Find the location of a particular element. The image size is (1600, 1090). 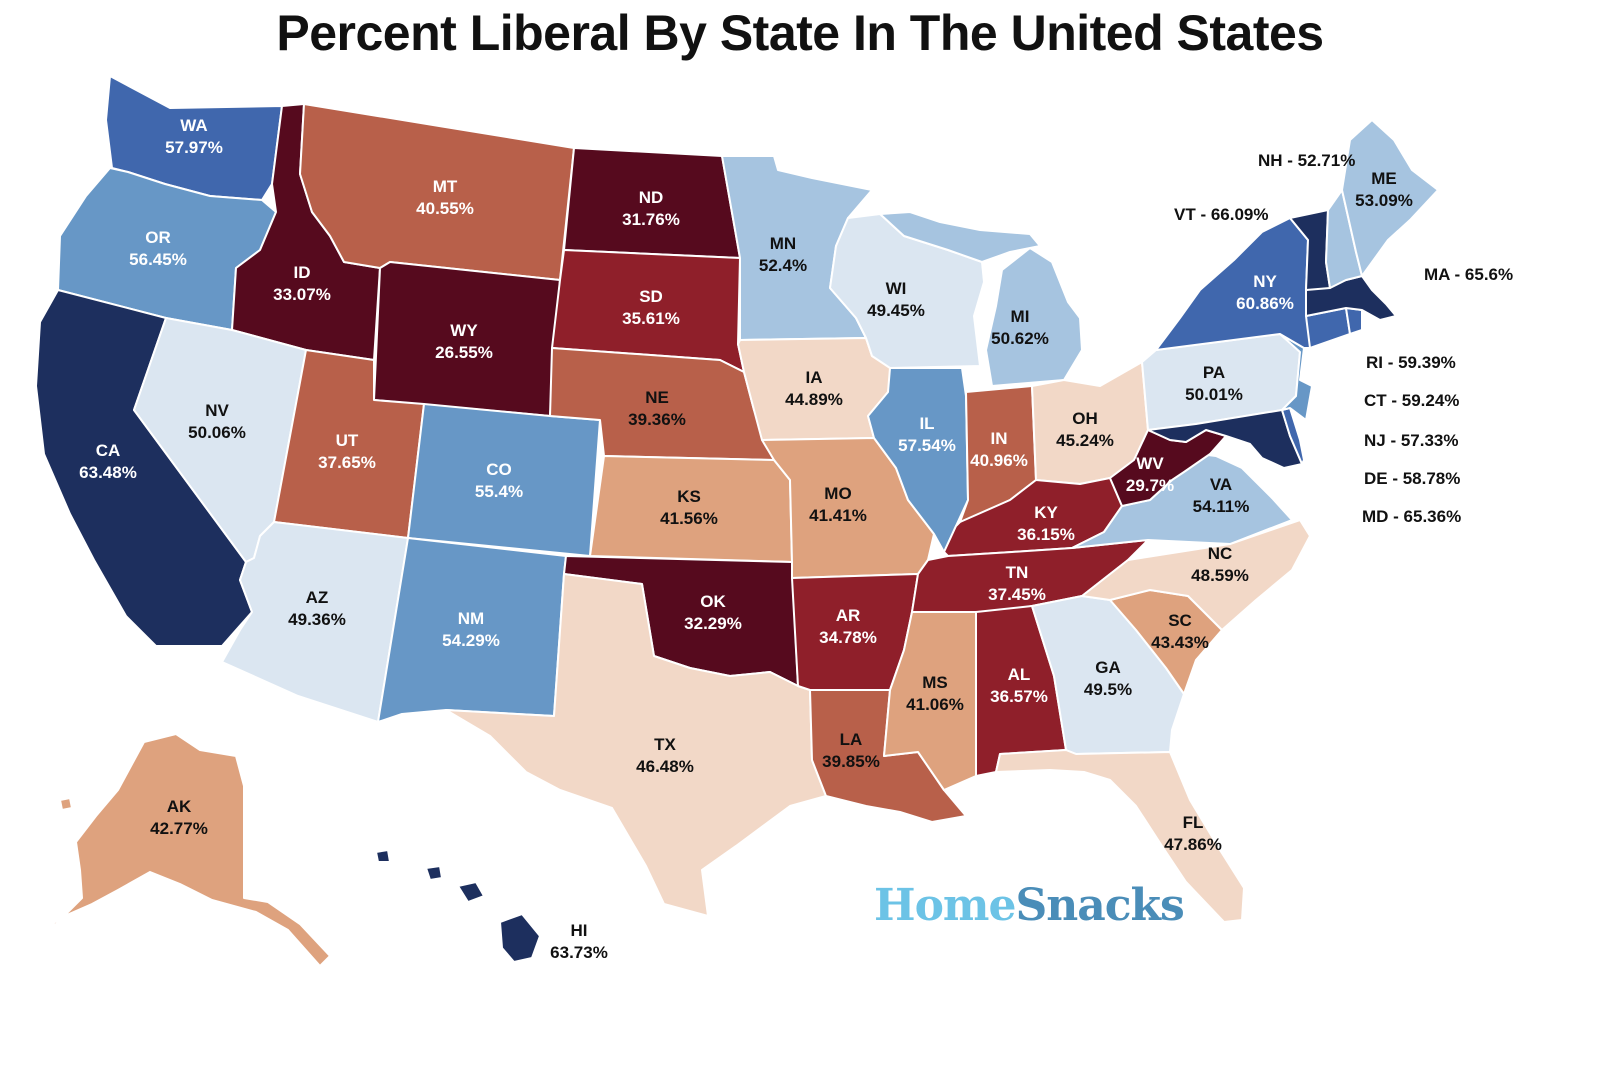

state-fl is located at coordinates (1120, 836).